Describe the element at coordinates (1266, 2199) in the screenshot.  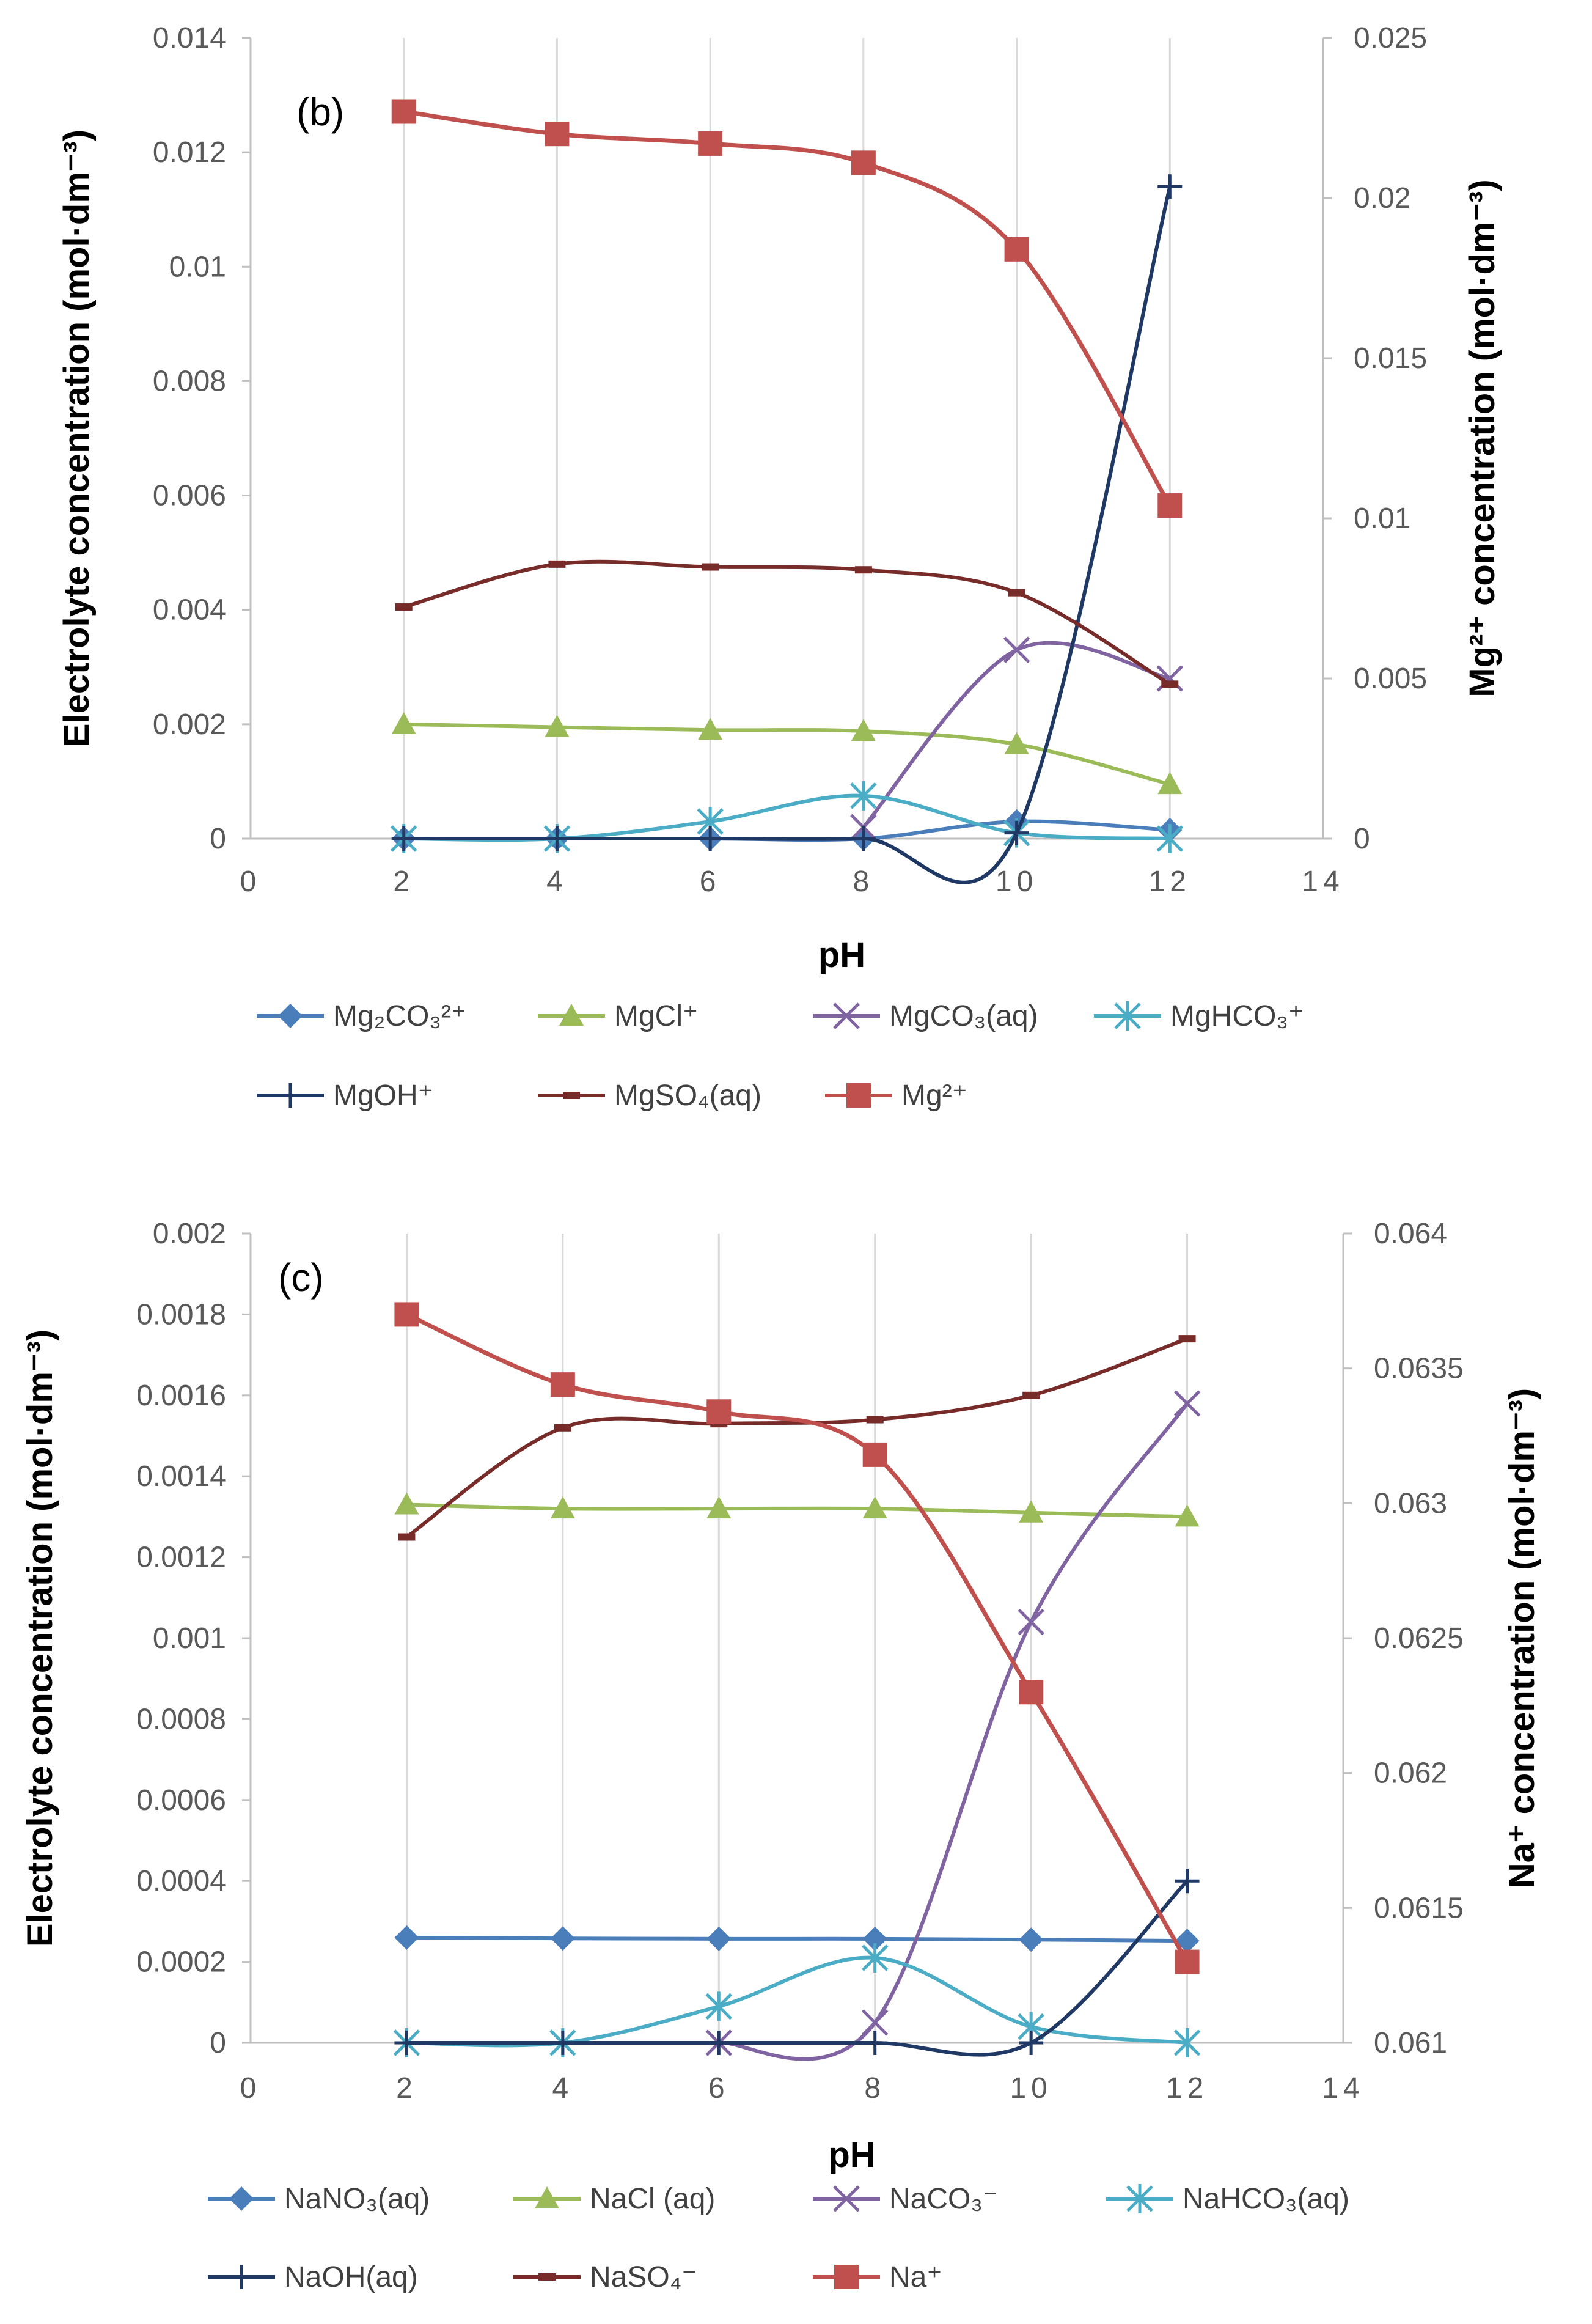
I see `legend-label: NaHCO₃(aq)` at that location.